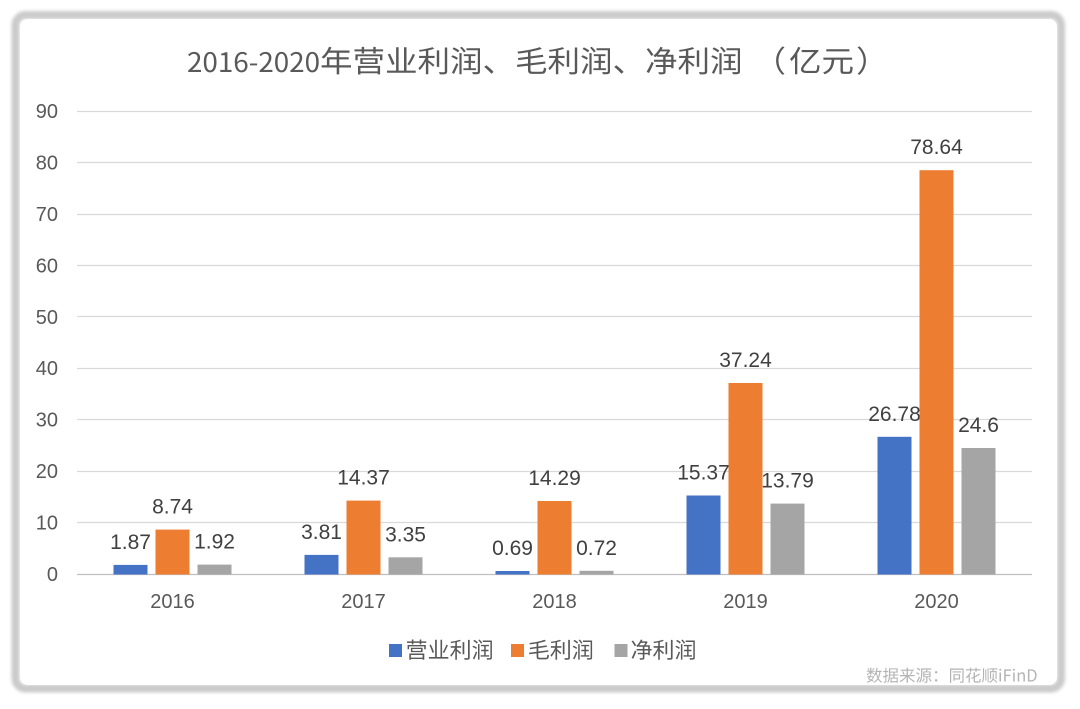  Describe the element at coordinates (512, 548) in the screenshot. I see `svg-text: 0.69` at that location.